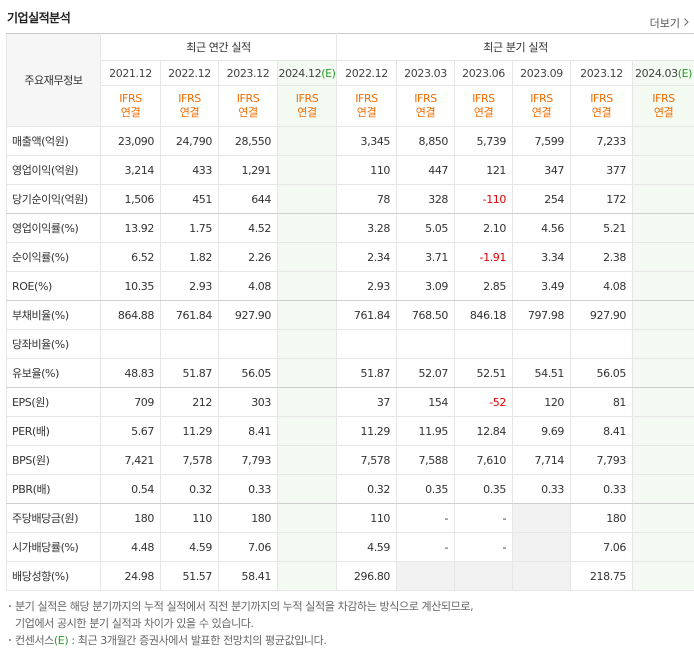 The image size is (694, 649). I want to click on period-header: 2024.12(E), so click(307, 73).